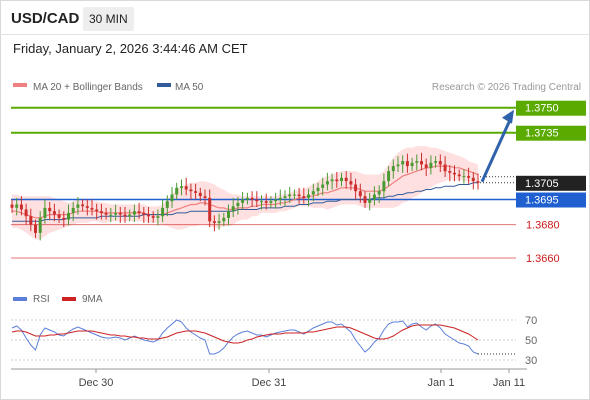  I want to click on level-label-text: 1.3705, so click(542, 184).